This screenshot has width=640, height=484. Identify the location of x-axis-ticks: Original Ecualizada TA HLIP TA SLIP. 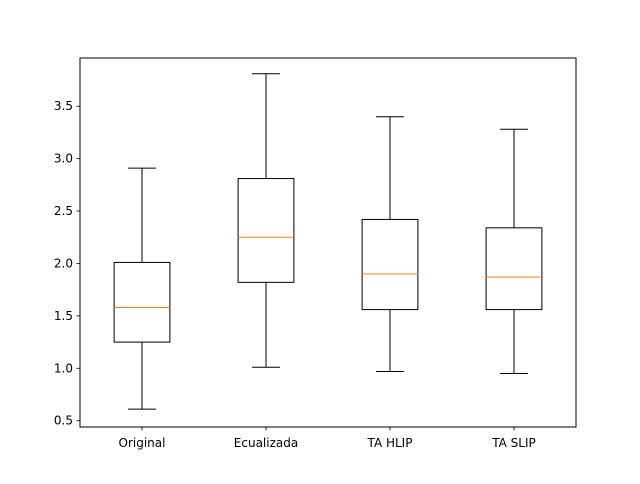
(327, 438).